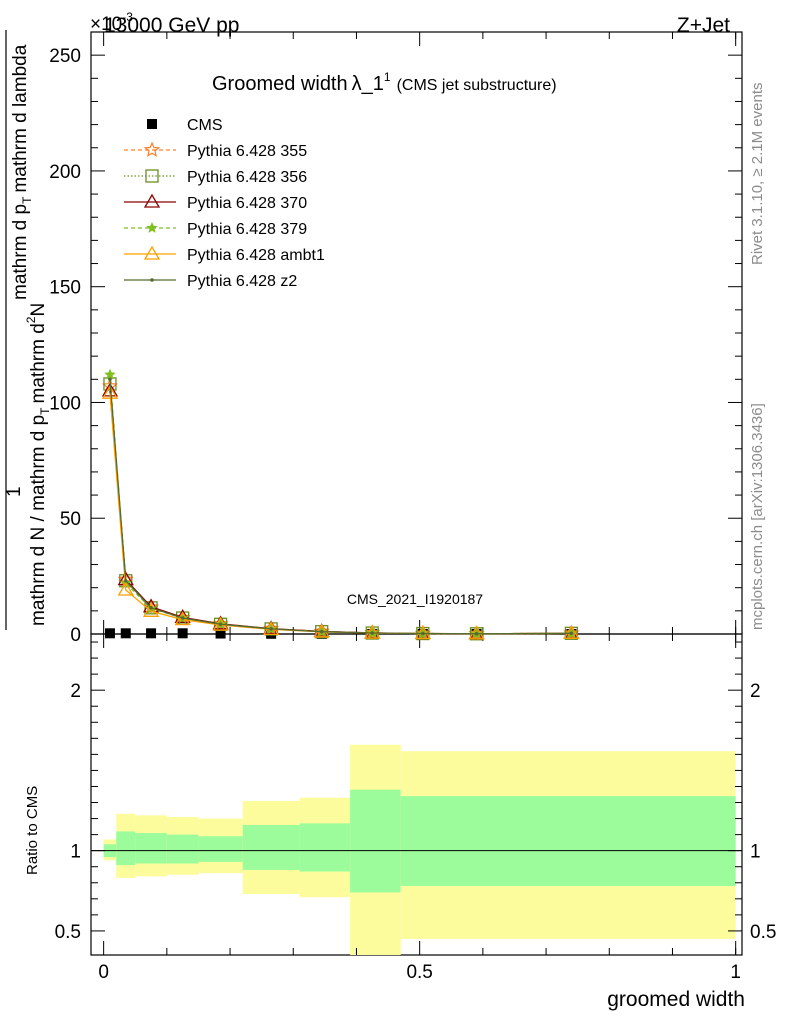  What do you see at coordinates (38, 363) in the screenshot?
I see `ylabel-top: mathrm d` at bounding box center [38, 363].